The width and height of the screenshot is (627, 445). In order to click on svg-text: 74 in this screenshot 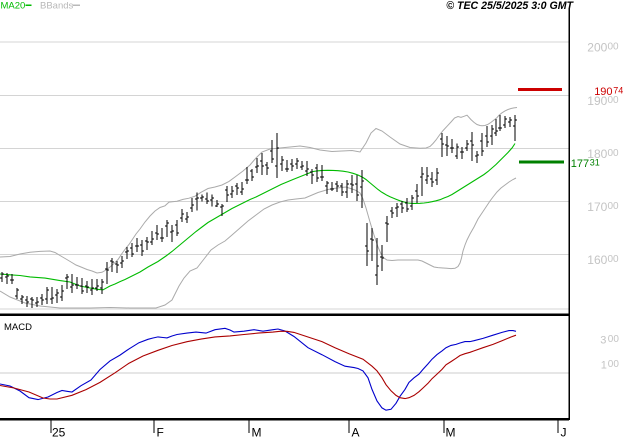, I will do `click(618, 90)`.